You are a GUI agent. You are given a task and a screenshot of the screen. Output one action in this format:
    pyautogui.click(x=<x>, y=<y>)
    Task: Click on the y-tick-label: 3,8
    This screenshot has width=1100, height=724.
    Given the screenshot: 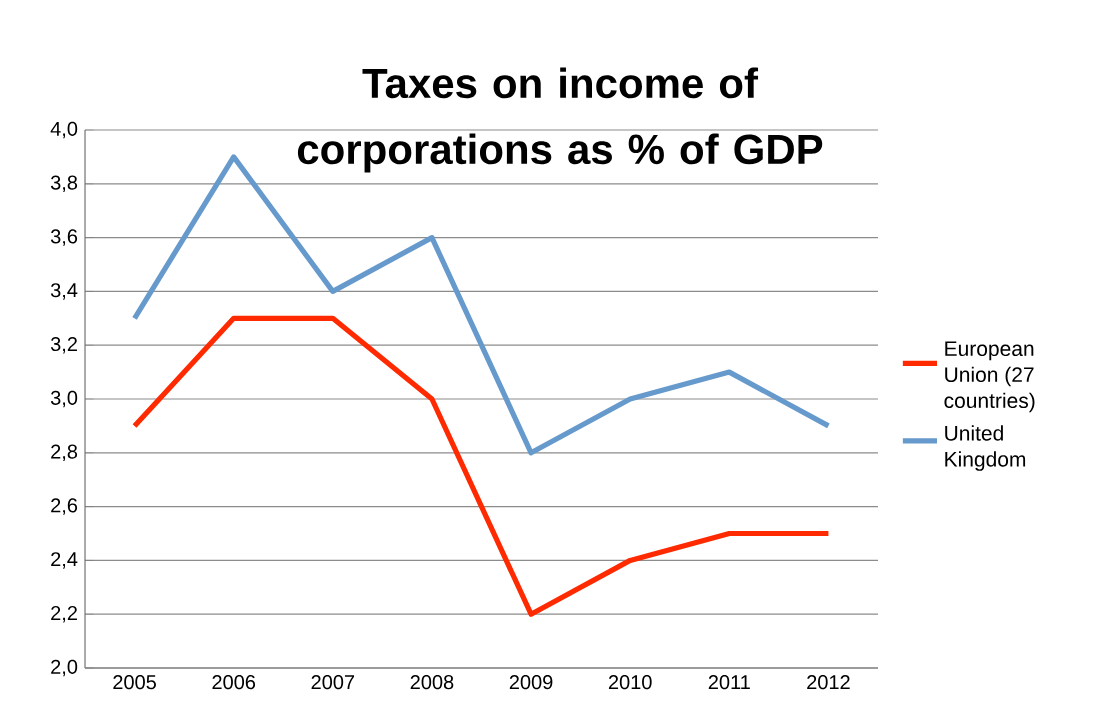 What is the action you would take?
    pyautogui.click(x=64, y=184)
    